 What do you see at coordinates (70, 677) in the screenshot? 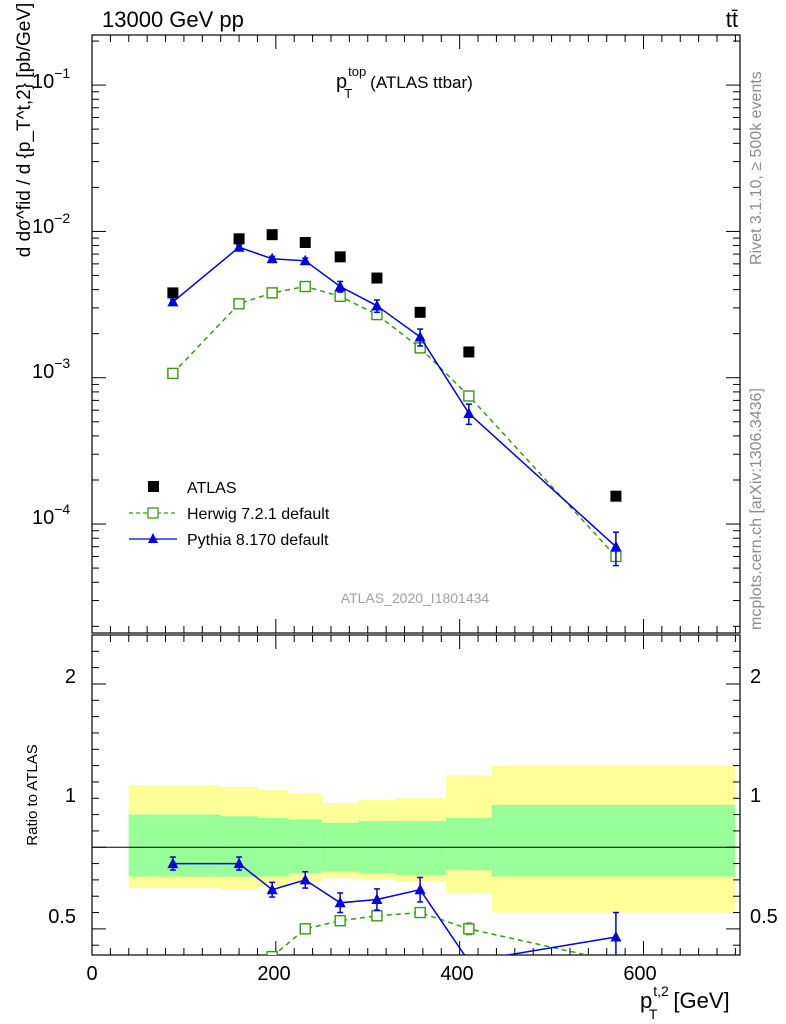
I see `ratio-y-tick-label-2: 2` at bounding box center [70, 677].